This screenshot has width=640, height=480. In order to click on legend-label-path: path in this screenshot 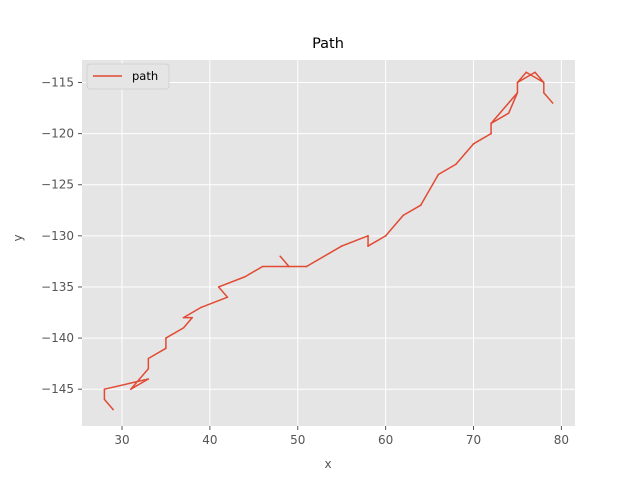, I will do `click(145, 76)`.